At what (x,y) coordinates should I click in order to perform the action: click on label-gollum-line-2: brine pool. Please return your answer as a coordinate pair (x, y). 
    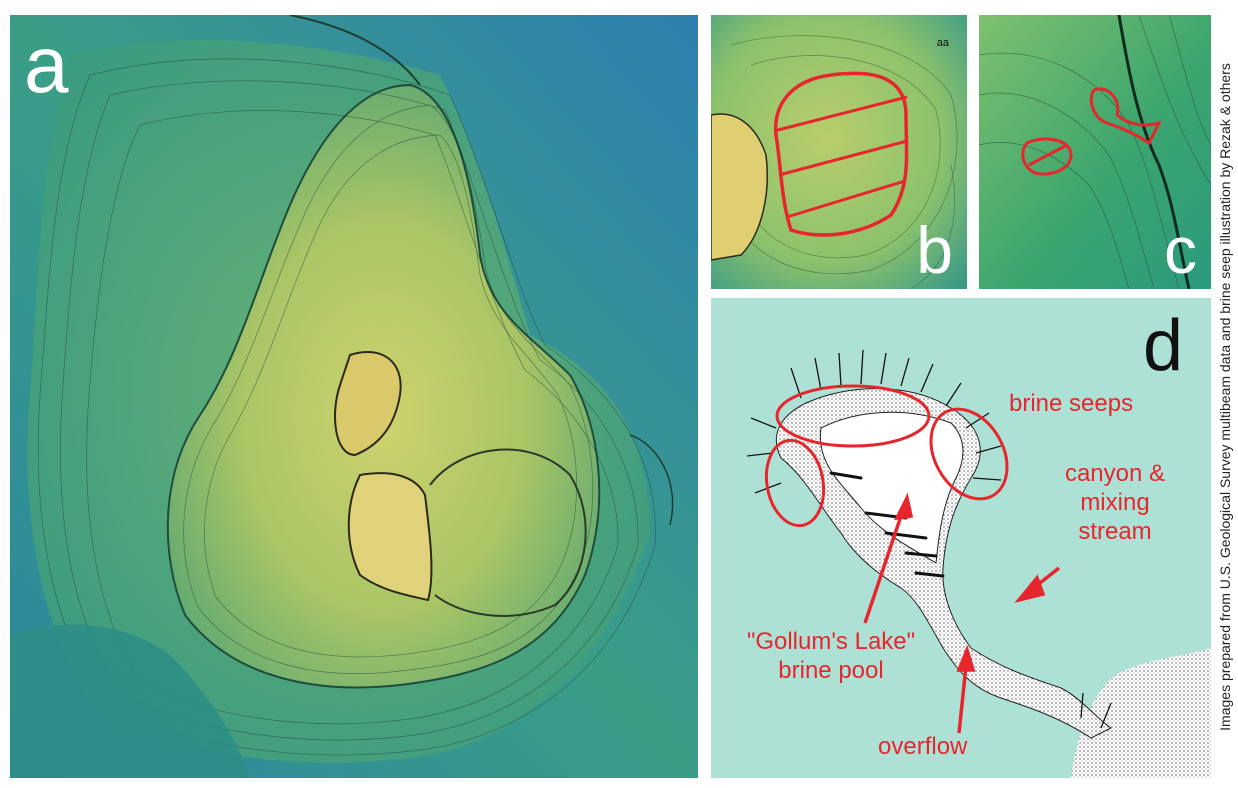
    Looking at the image, I should click on (831, 670).